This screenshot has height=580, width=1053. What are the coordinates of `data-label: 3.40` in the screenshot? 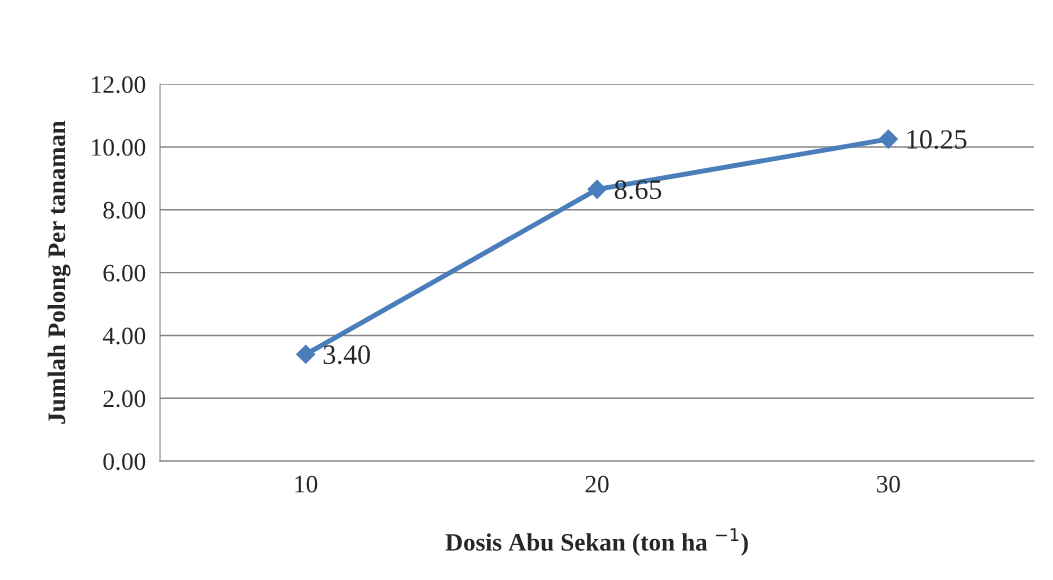 It's located at (346, 355).